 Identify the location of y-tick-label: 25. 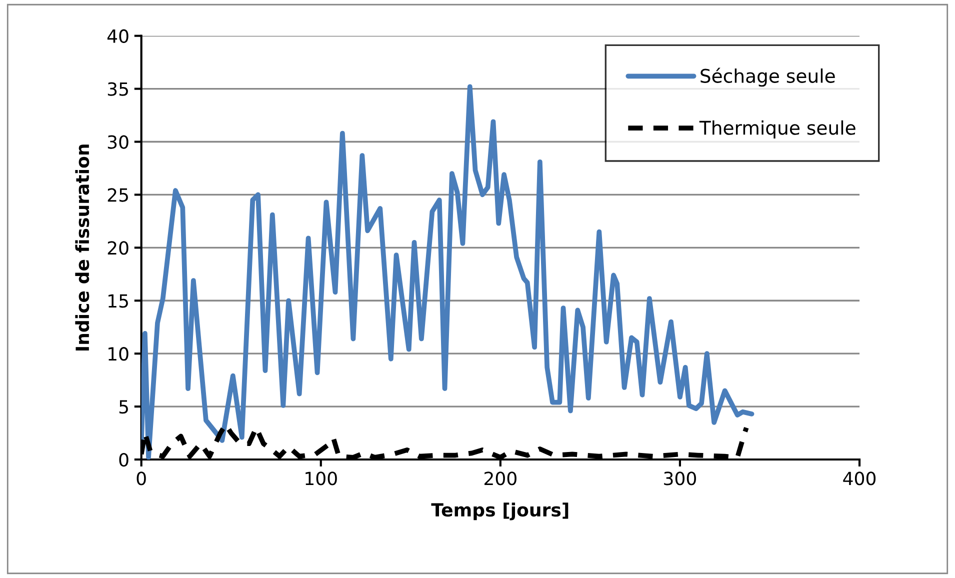
(118, 195).